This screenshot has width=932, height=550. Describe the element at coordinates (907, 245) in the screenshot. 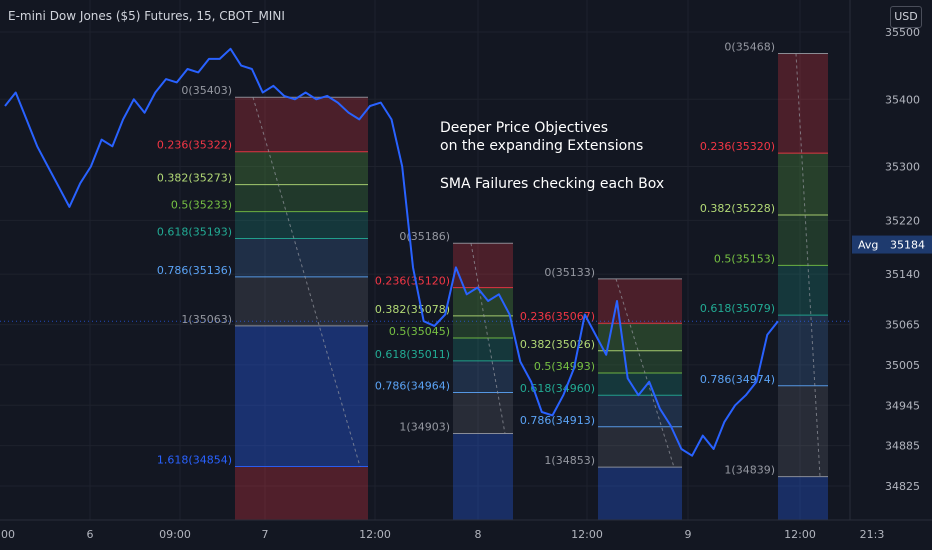

I see `avg-value: 35184` at that location.